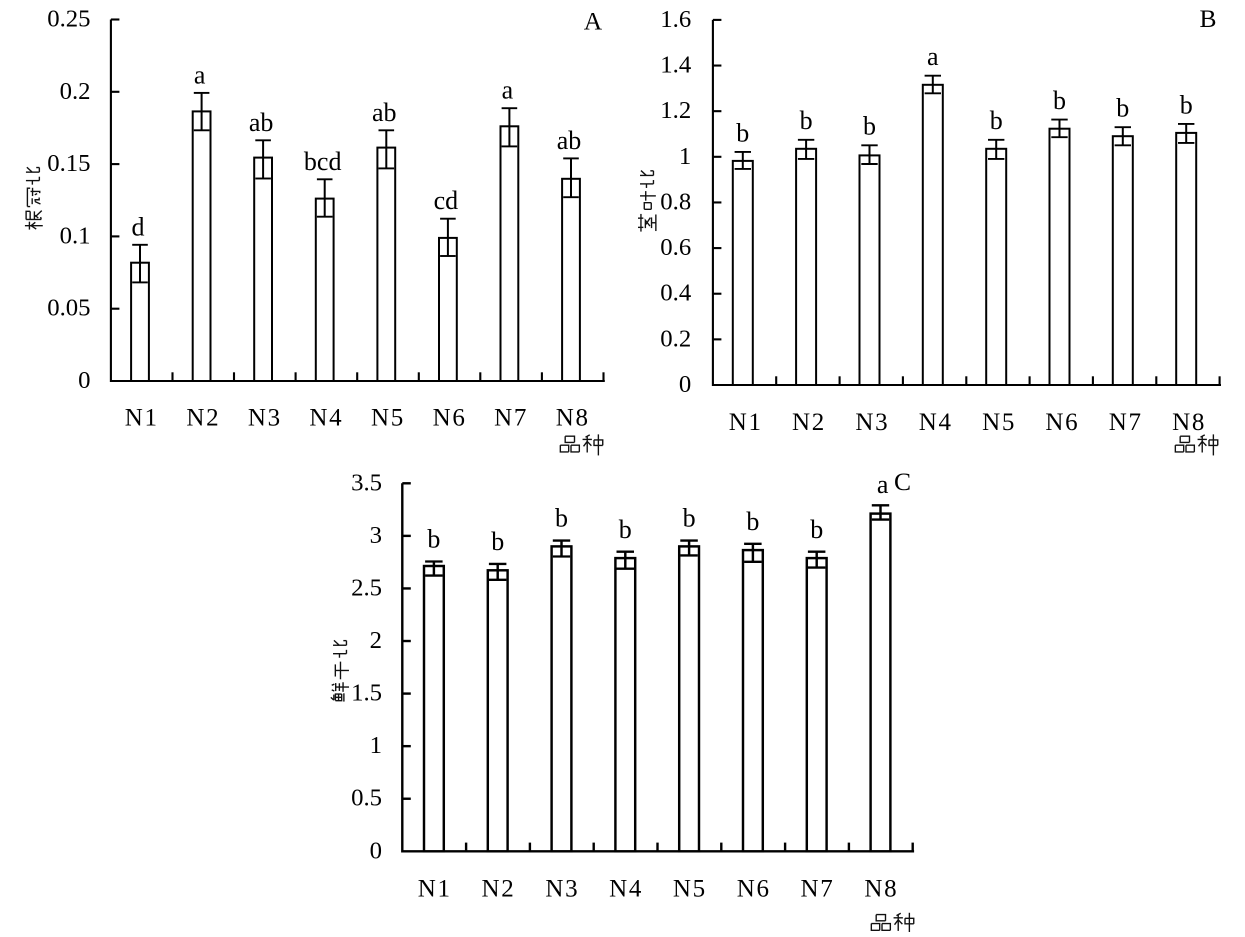 This screenshot has height=937, width=1245. Describe the element at coordinates (366, 798) in the screenshot. I see `svg-text: 0.5` at that location.